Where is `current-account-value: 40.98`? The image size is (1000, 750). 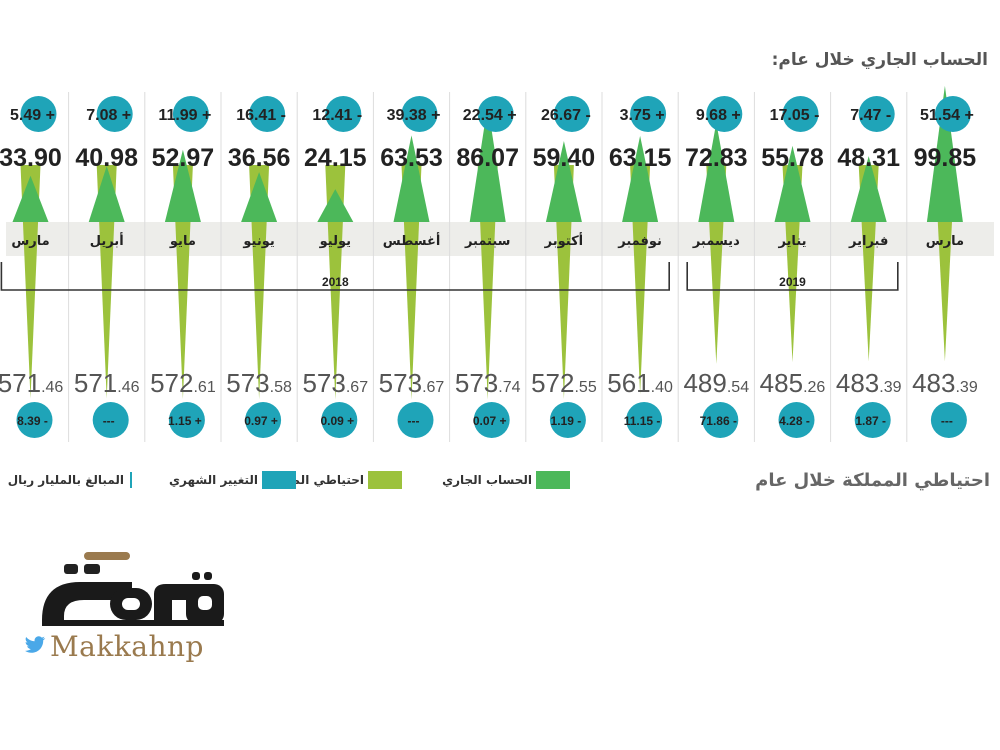
current-account-value: 40.98 is located at coordinates (106, 158).